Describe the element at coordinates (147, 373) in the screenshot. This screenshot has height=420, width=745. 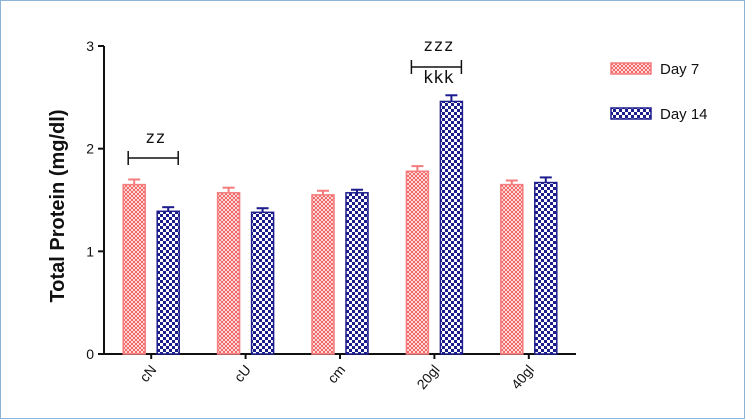
I see `x-tick-label: cN` at that location.